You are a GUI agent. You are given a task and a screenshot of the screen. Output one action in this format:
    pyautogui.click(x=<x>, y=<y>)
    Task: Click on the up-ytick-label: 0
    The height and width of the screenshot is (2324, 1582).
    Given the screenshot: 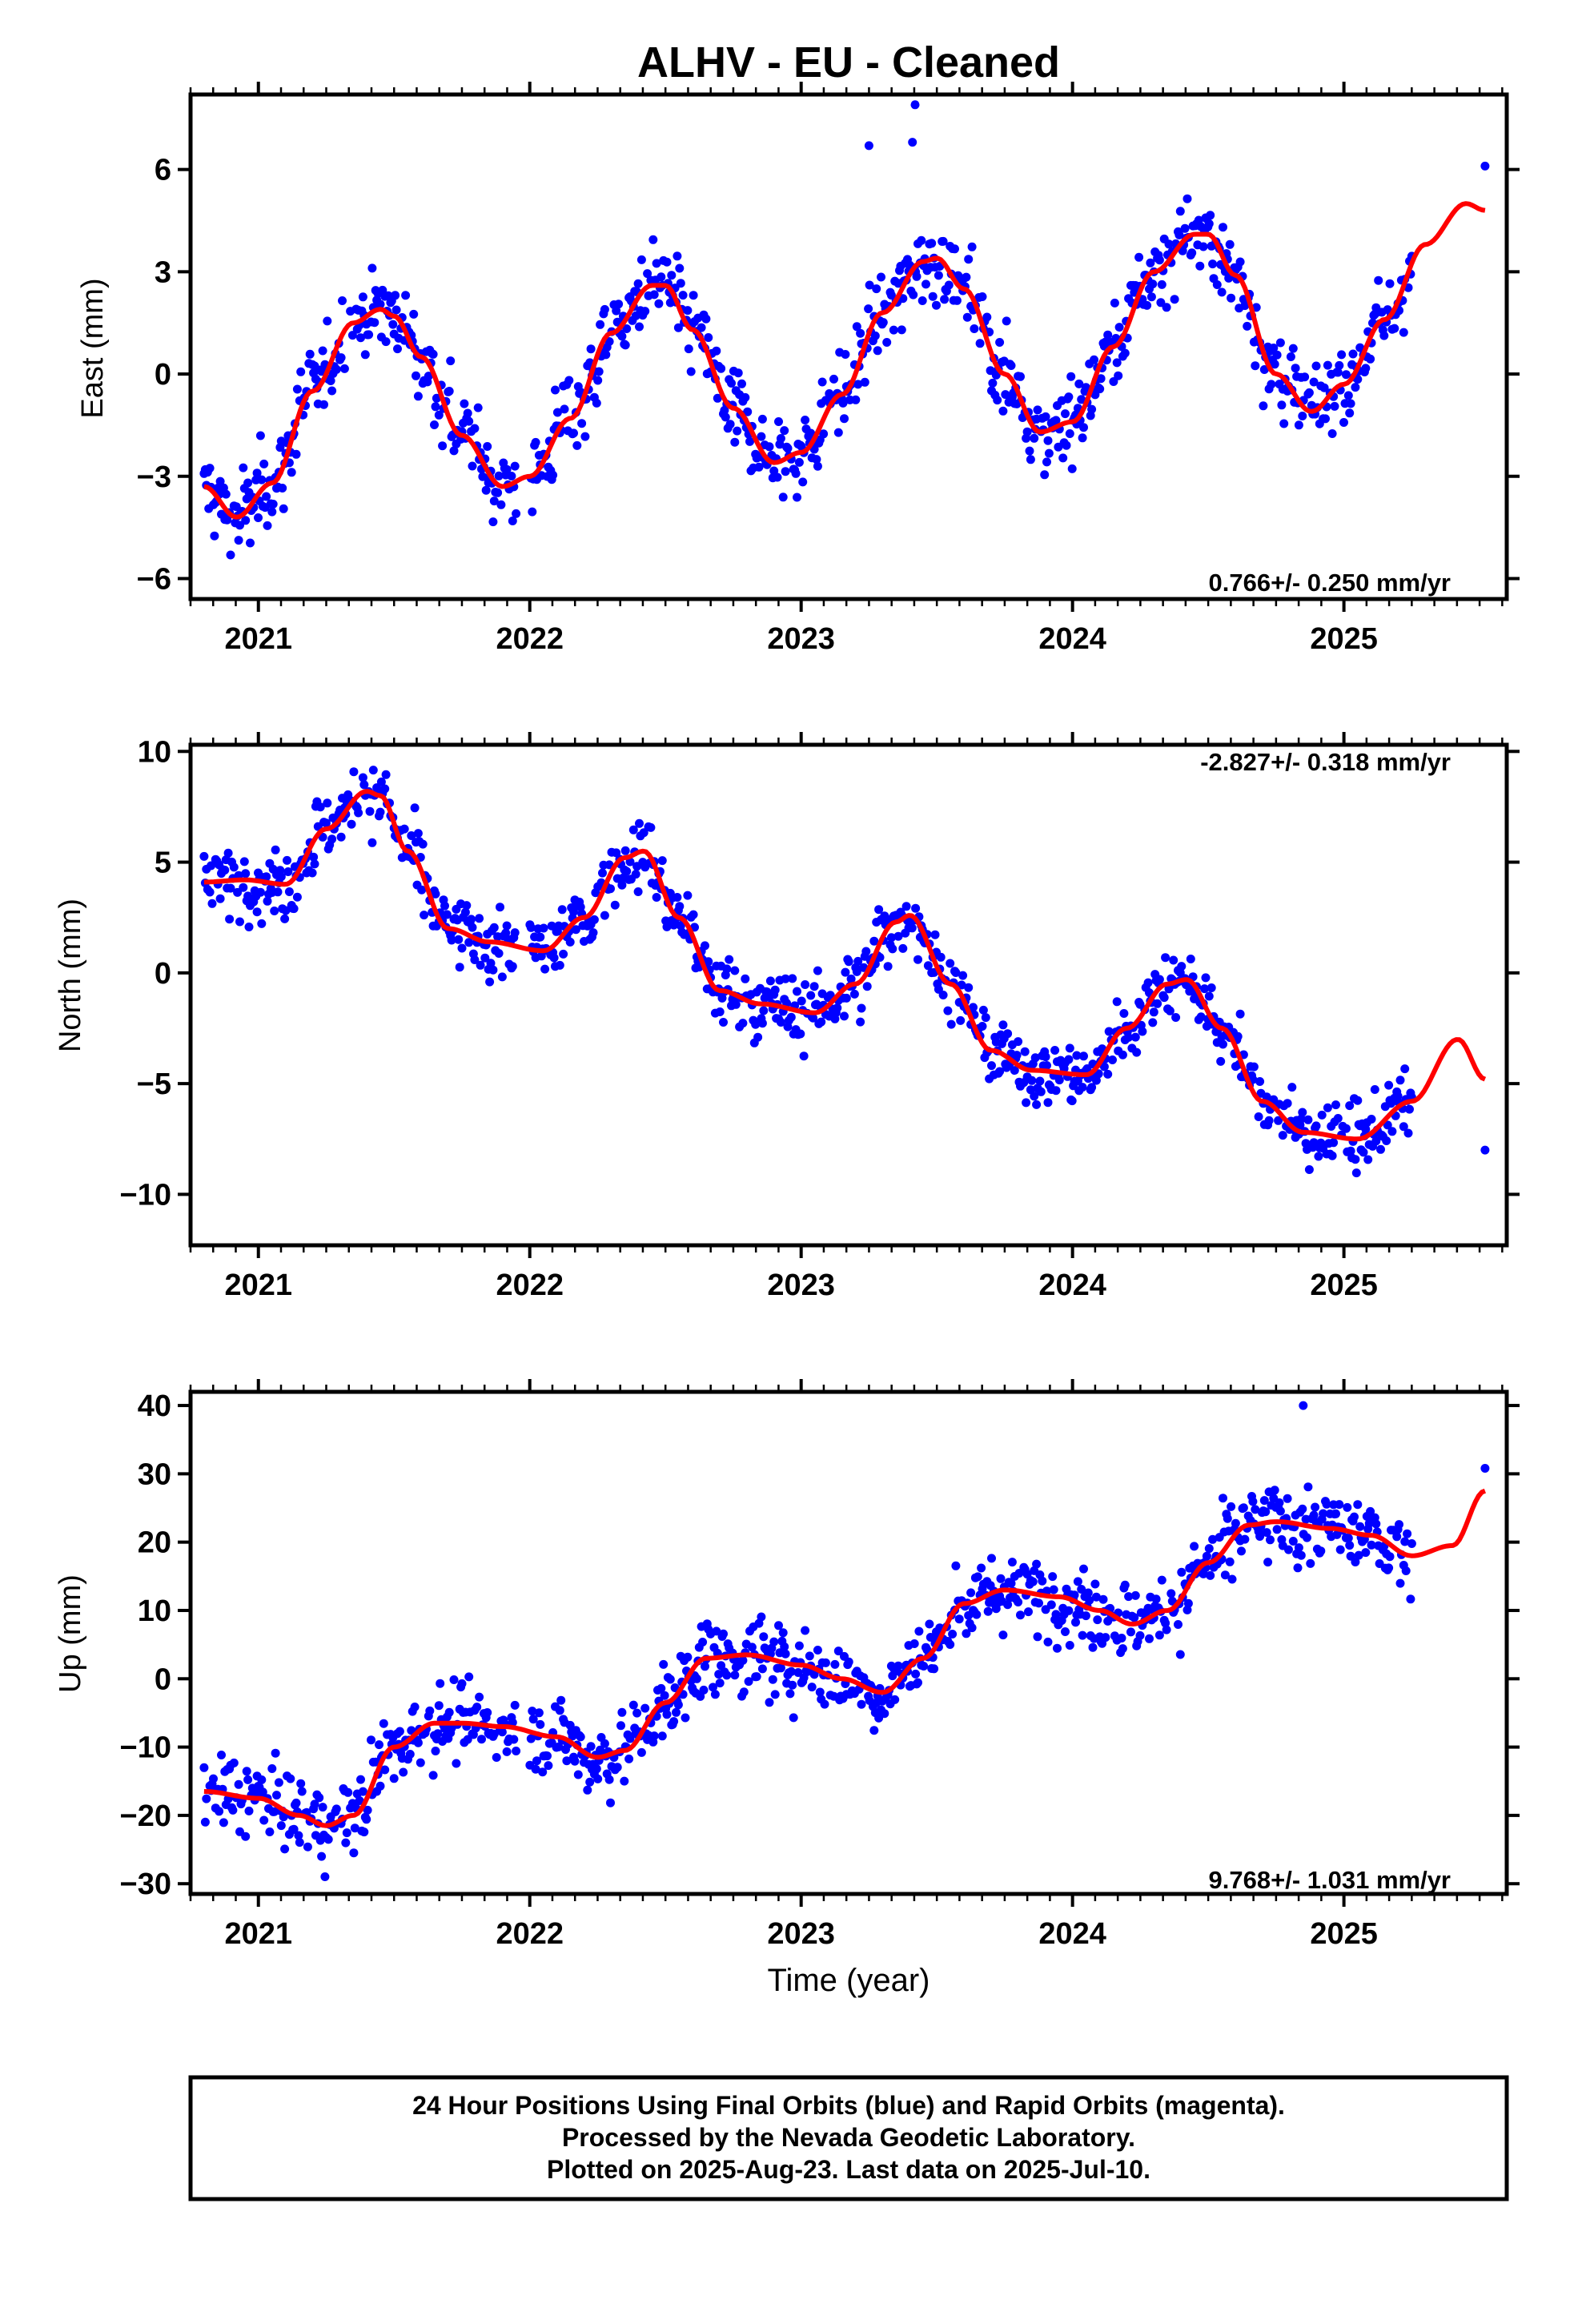 What is the action you would take?
    pyautogui.click(x=163, y=1679)
    